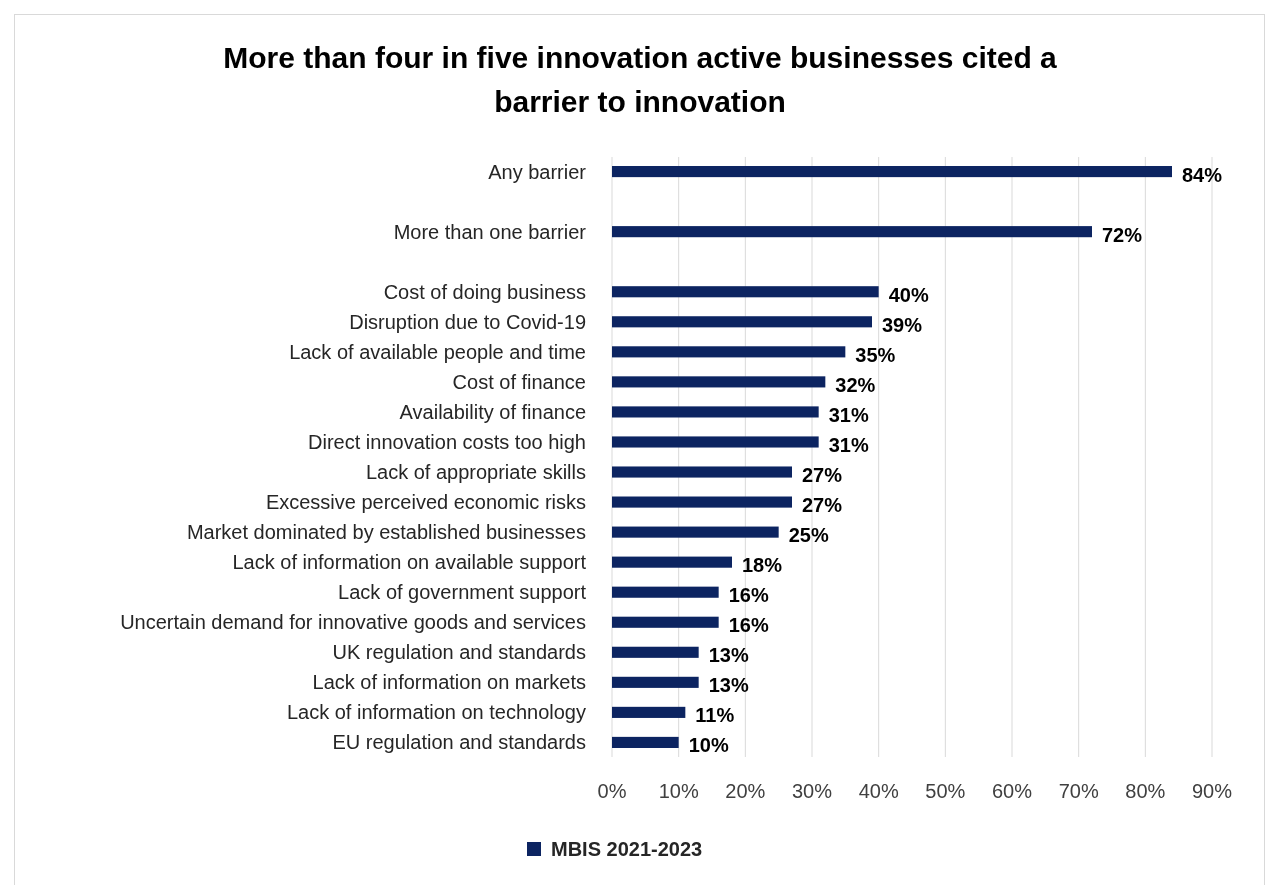  I want to click on x-tick-label: 20%, so click(745, 791).